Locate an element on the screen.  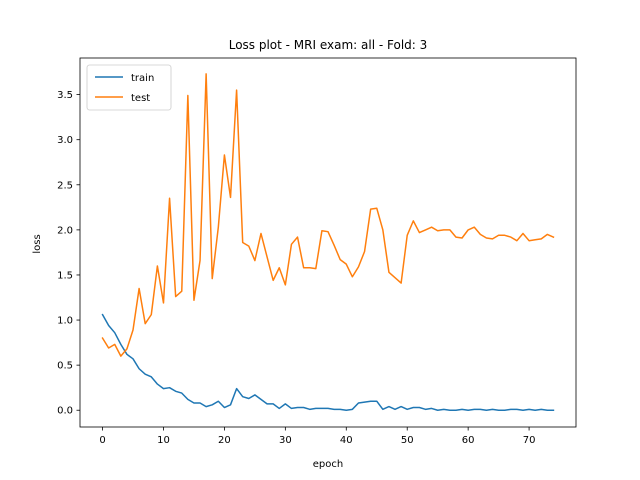
y-tick-label: 1.5 is located at coordinates (65, 275).